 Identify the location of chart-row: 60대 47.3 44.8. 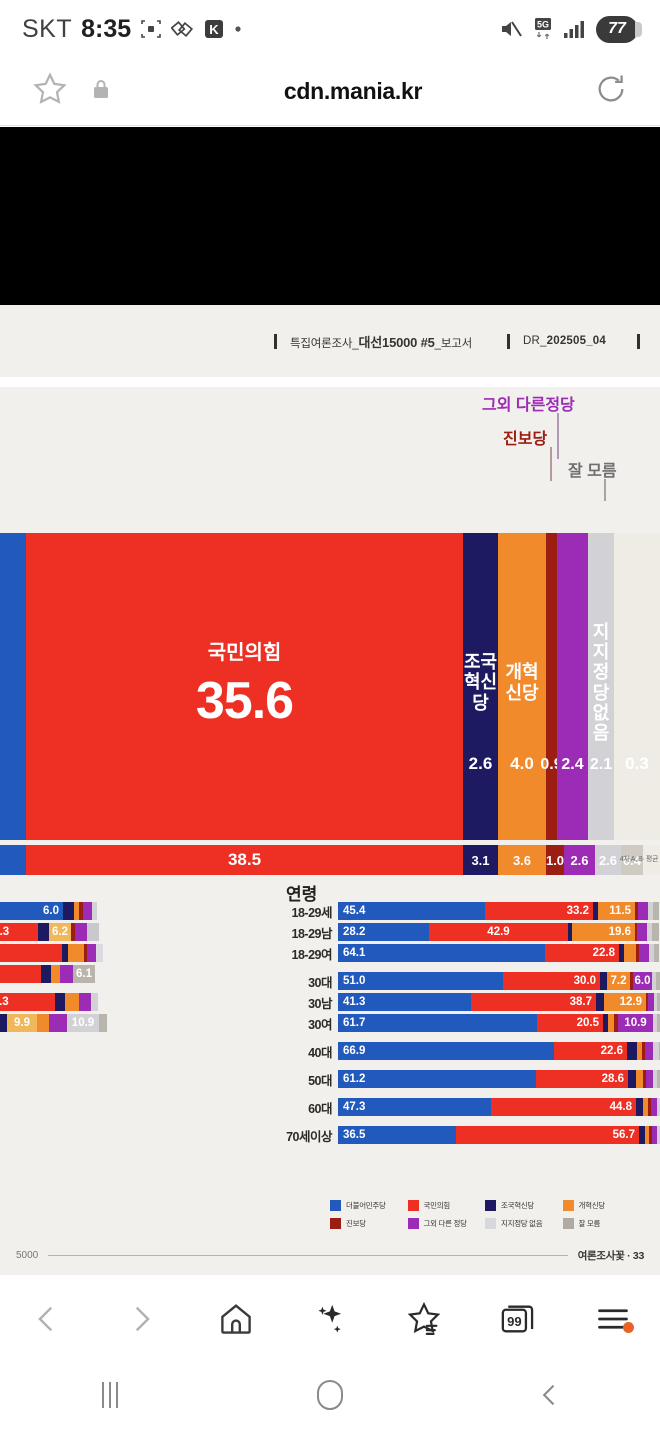
(471, 1107).